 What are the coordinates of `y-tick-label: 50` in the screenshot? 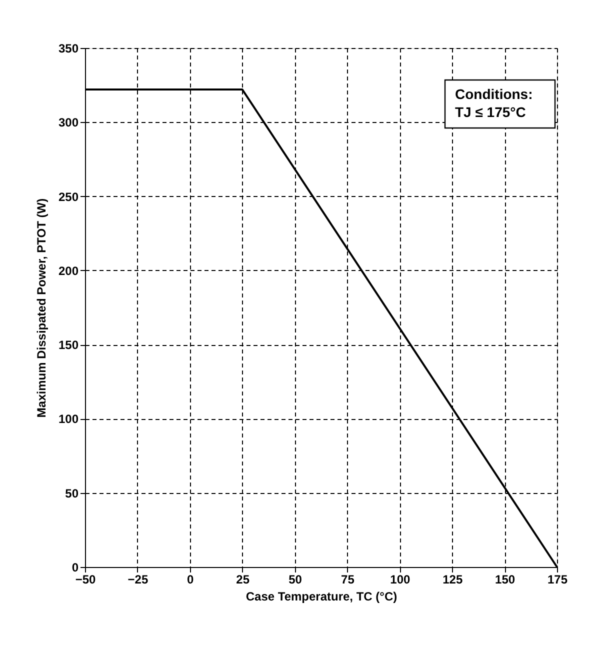 It's located at (72, 493).